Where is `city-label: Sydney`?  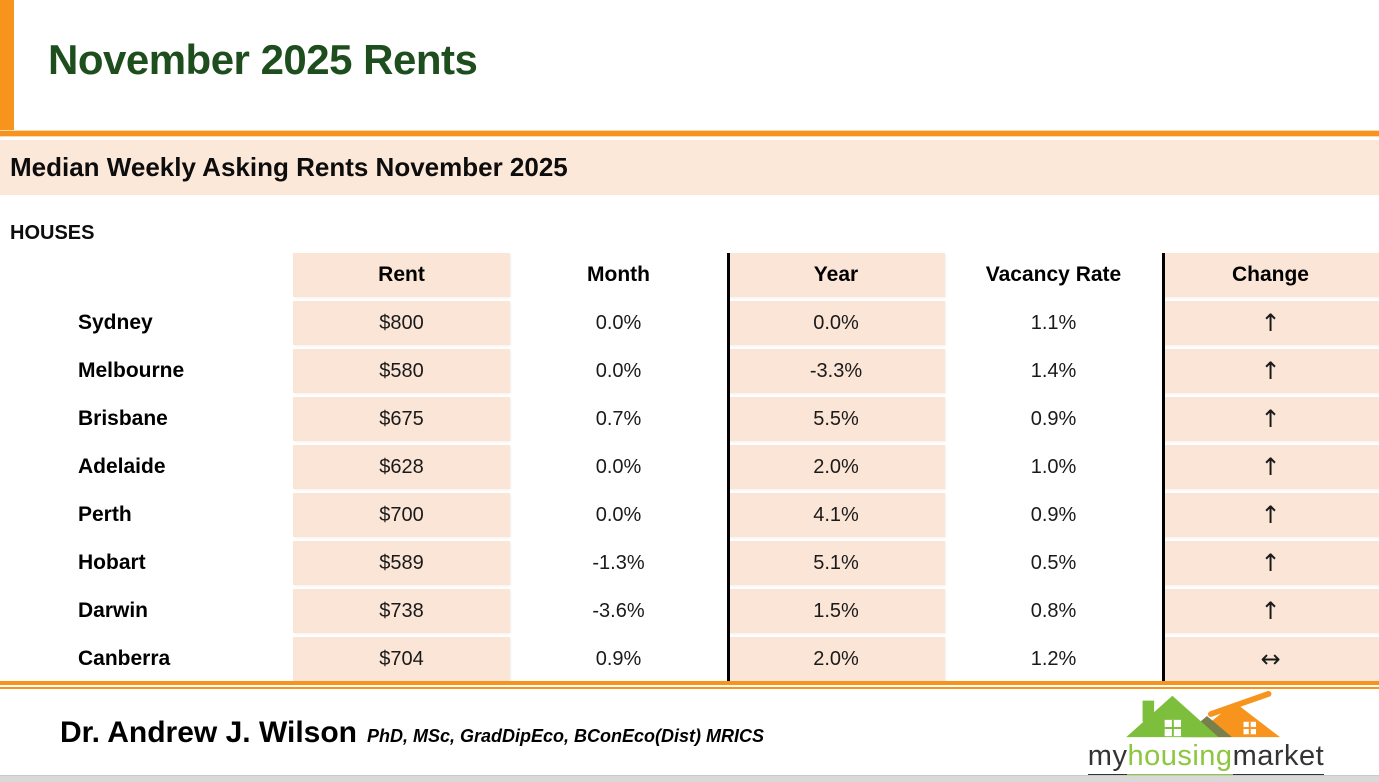
city-label: Sydney is located at coordinates (115, 322).